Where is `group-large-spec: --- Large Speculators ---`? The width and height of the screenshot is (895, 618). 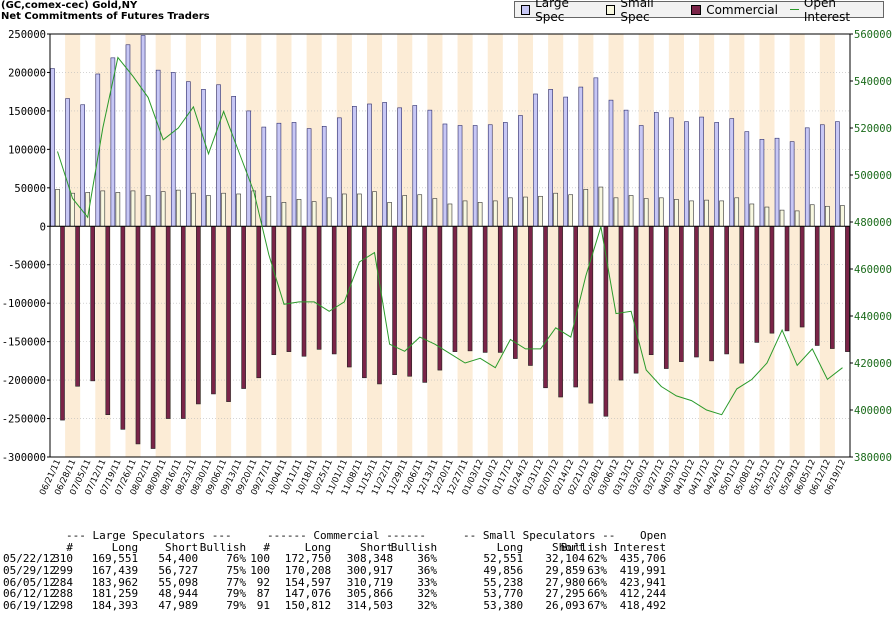 group-large-spec: --- Large Speculators --- is located at coordinates (149, 535).